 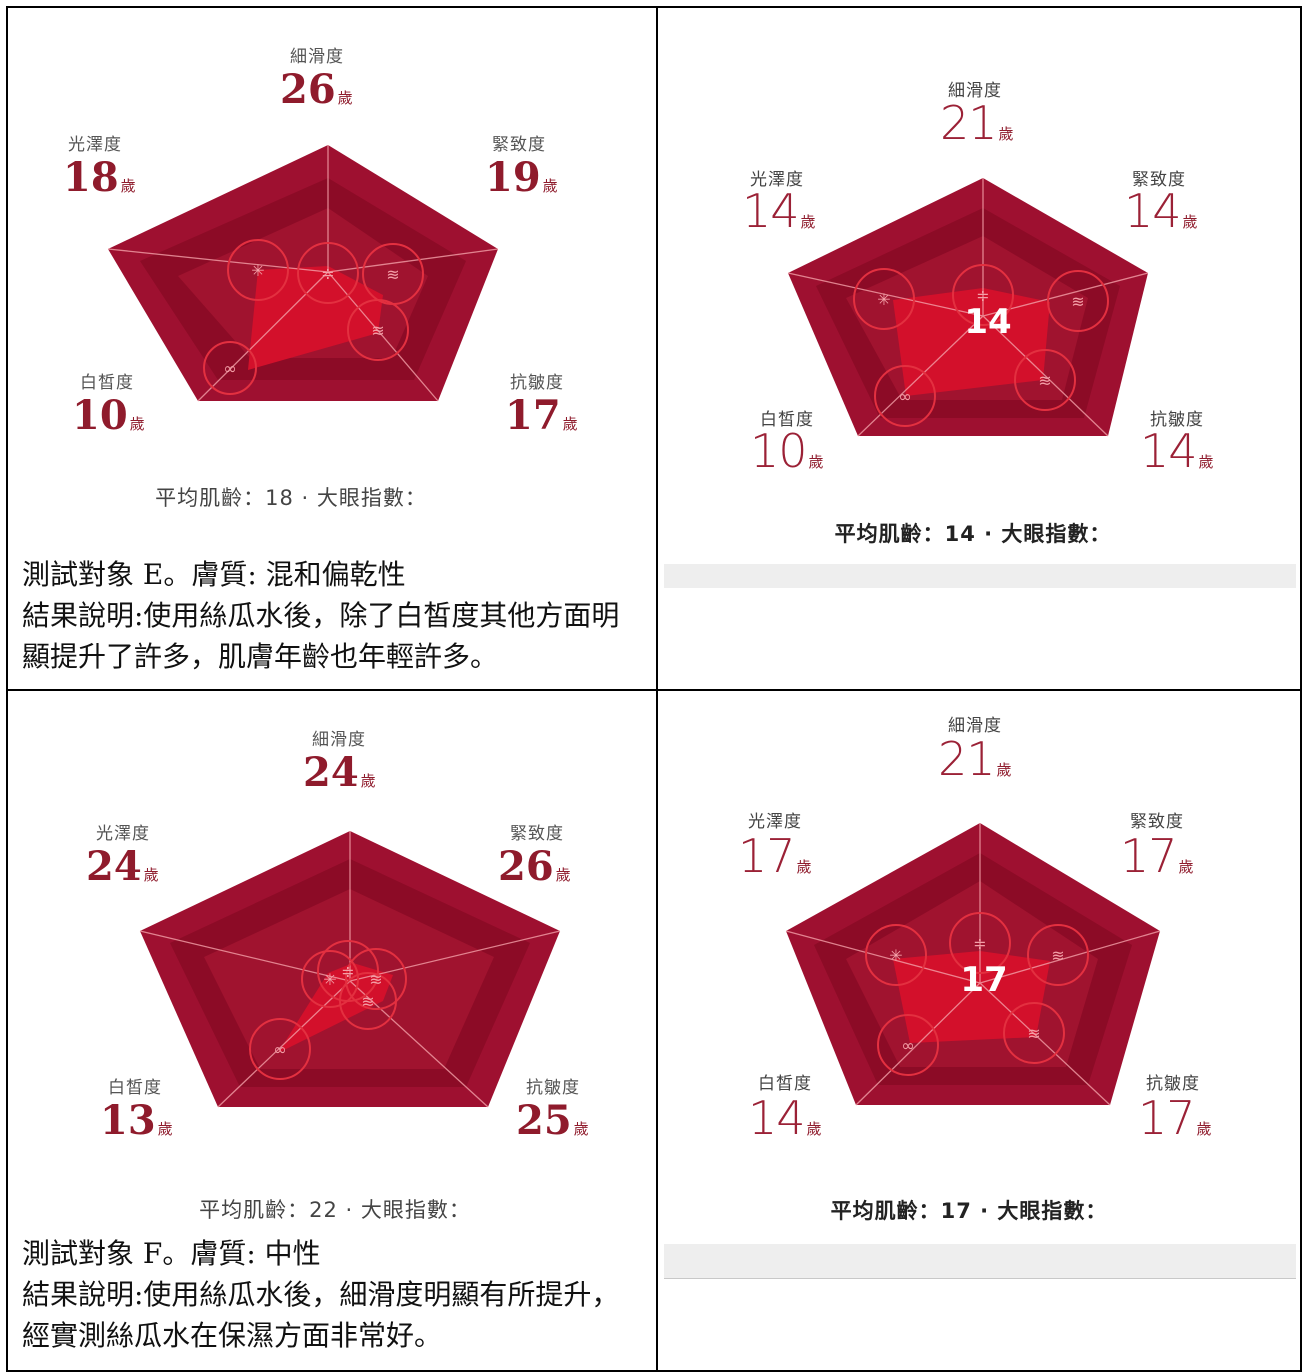 I want to click on subject-line: 測試對象 F。膚質: 中性, so click(x=171, y=1253).